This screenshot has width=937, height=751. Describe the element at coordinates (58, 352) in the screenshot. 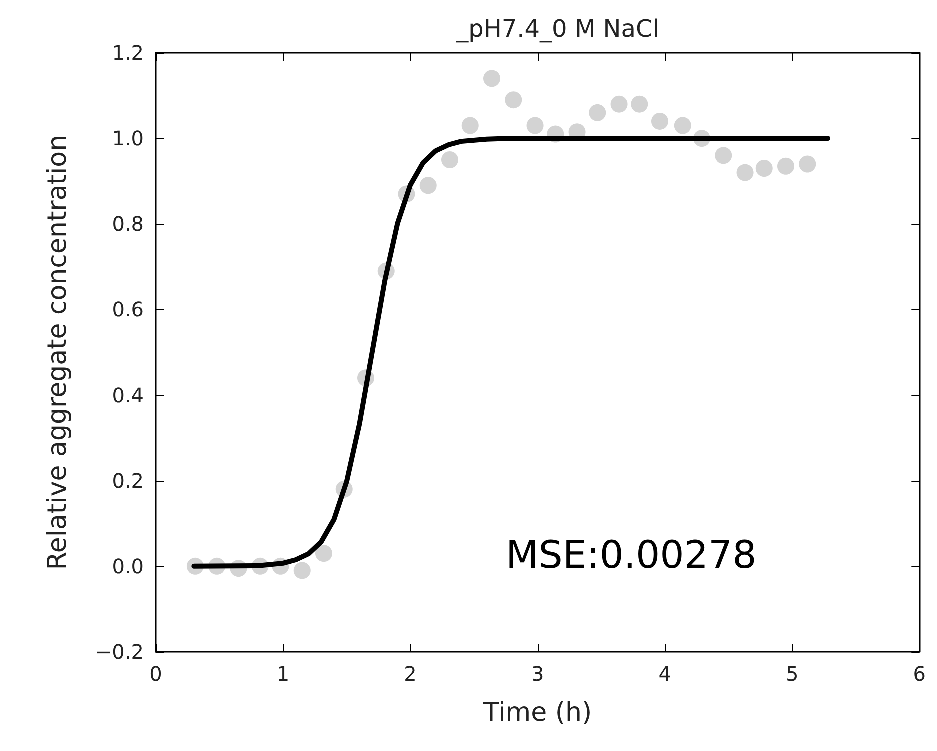

I see `y-axis-title: Relative aggregate concentration` at that location.